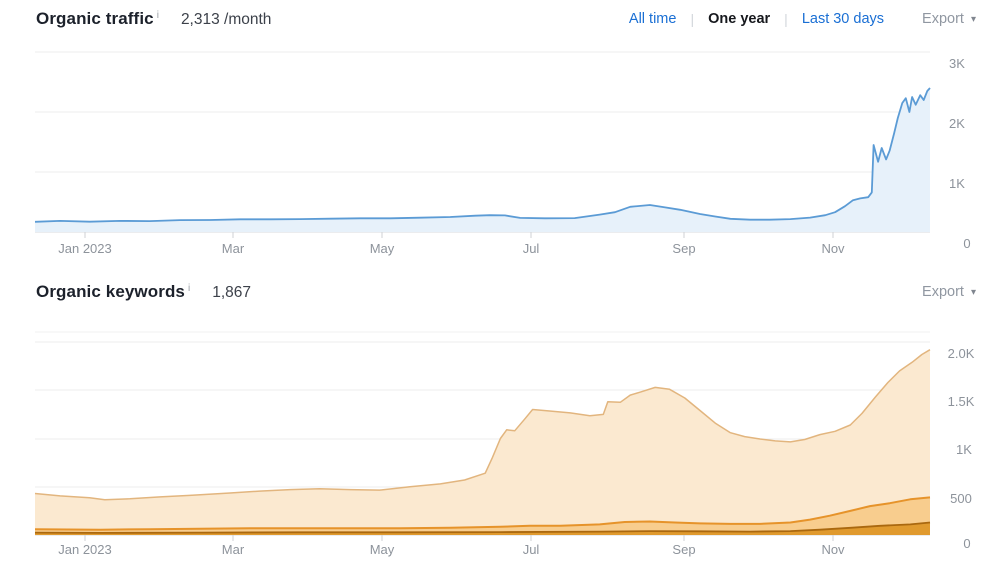 The width and height of the screenshot is (1000, 561). What do you see at coordinates (843, 19) in the screenshot?
I see `tab-last-30-days: Last 30 days` at bounding box center [843, 19].